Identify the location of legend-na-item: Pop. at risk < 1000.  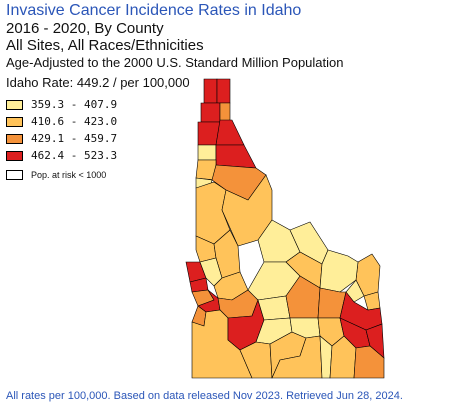
(56, 175).